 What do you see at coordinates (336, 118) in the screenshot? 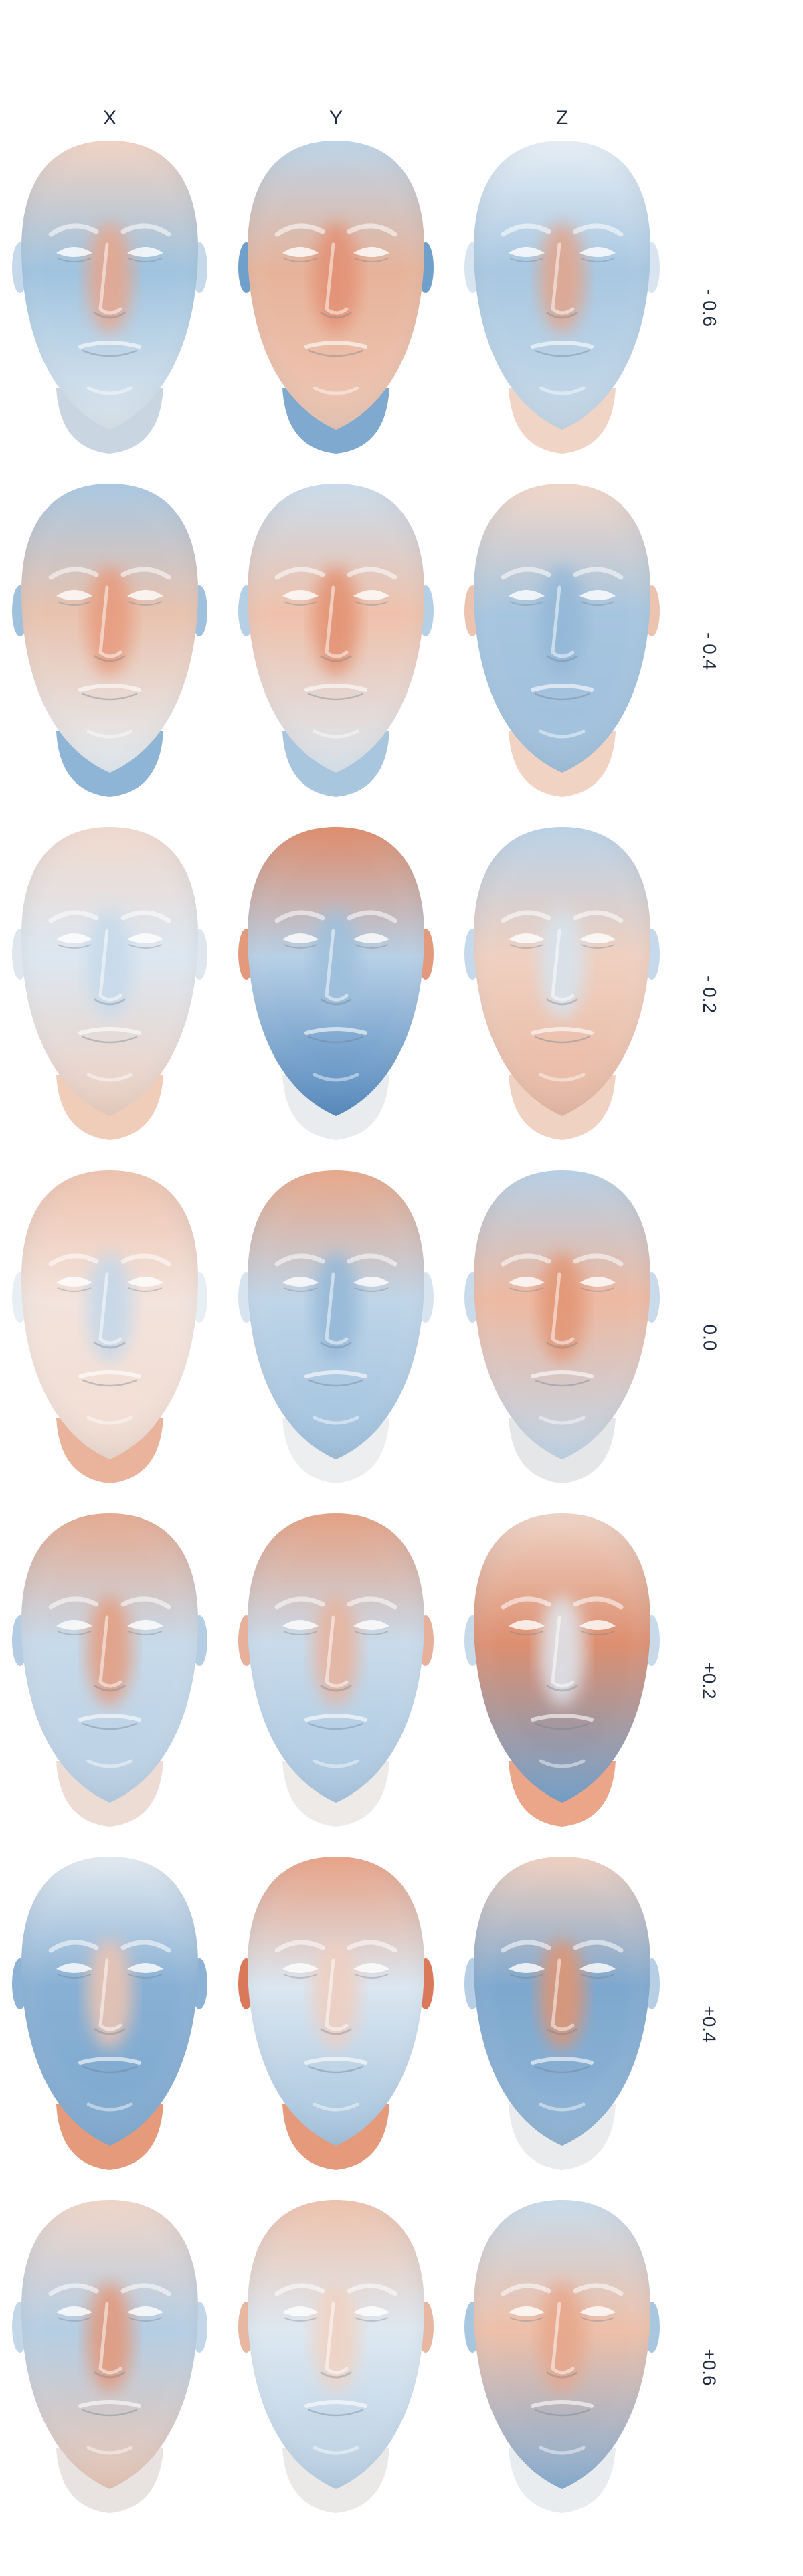
I see `column-header-y: Y` at bounding box center [336, 118].